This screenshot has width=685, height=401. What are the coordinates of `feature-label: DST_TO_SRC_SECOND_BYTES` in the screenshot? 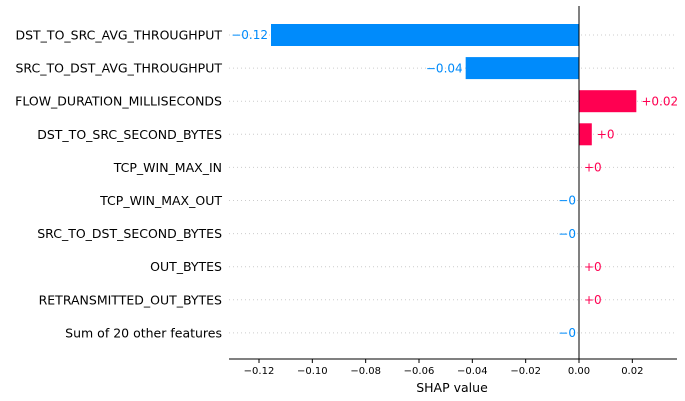 It's located at (129, 134).